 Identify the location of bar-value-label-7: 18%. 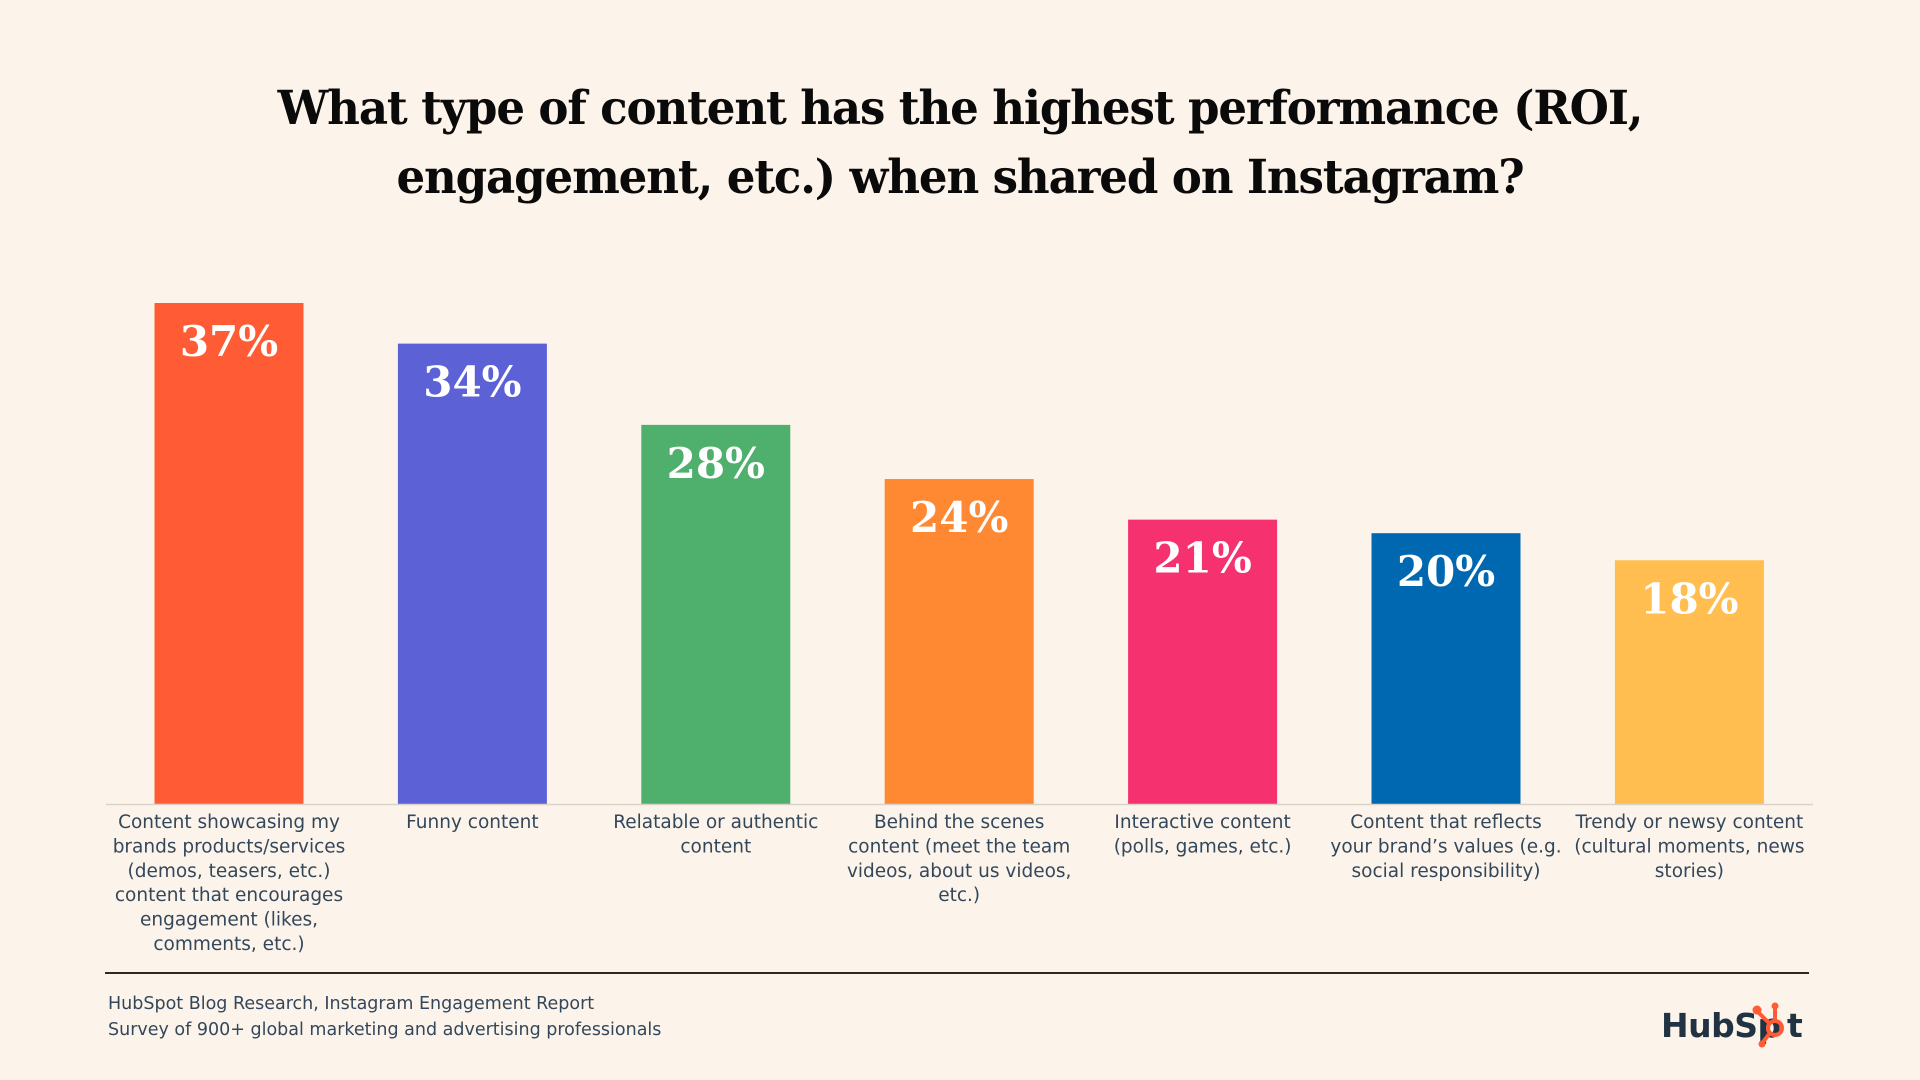
(1689, 598).